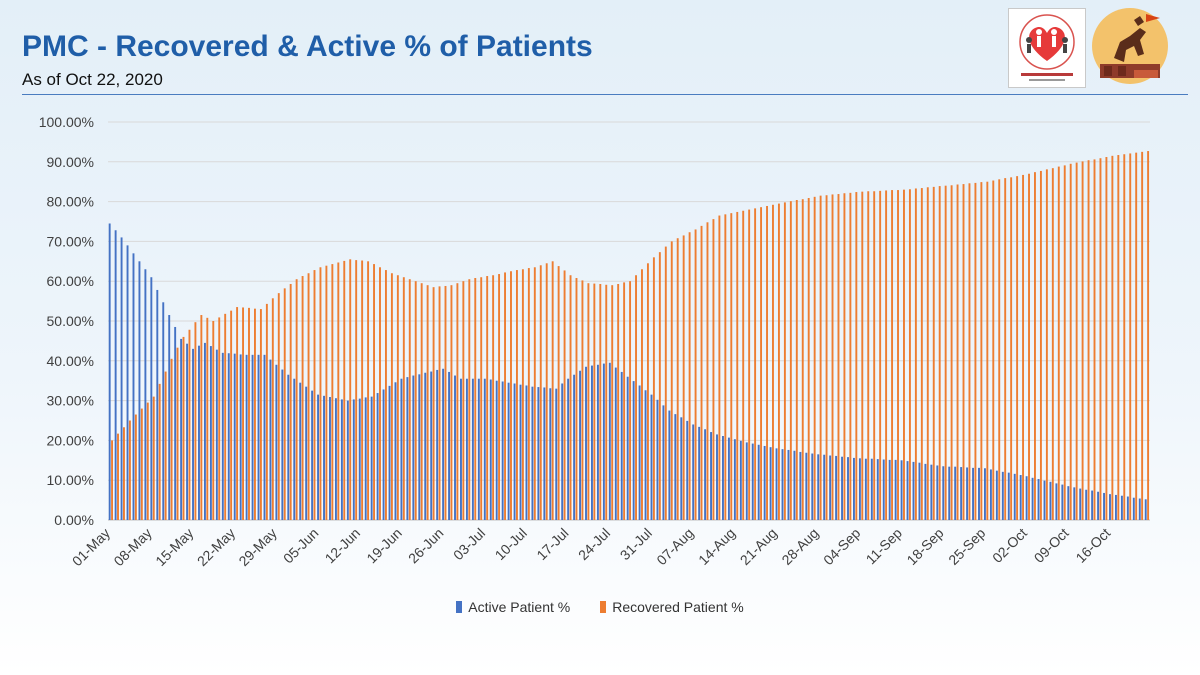 The image size is (1200, 675). I want to click on x-tick-label: 01-May, so click(91, 547).